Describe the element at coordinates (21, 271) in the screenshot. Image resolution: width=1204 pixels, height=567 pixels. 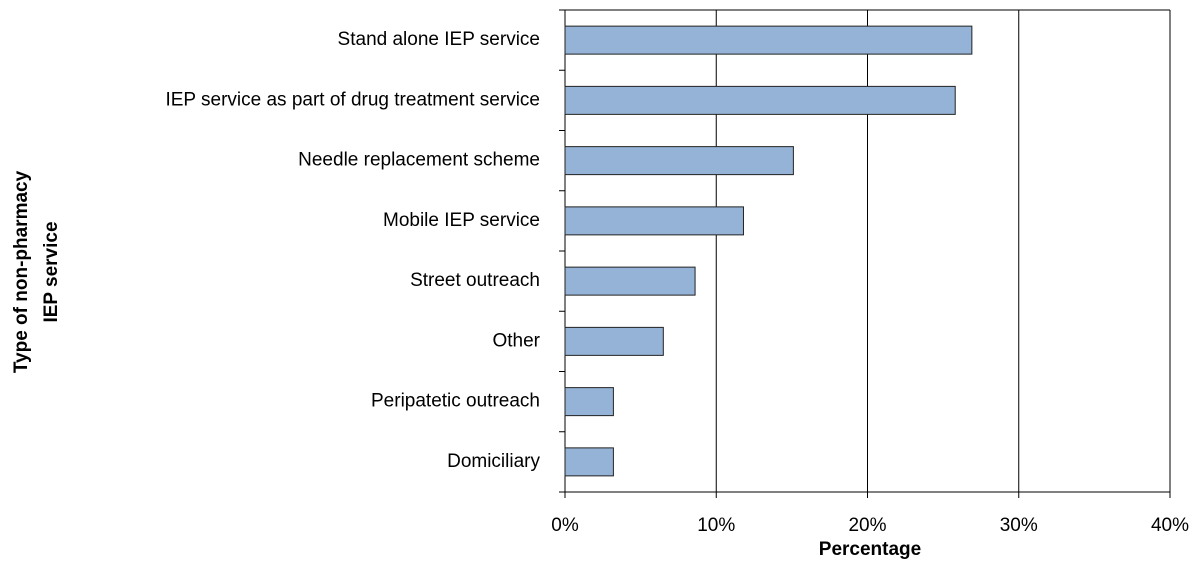
I see `y-axis-title: Type of non-pharmacy` at that location.